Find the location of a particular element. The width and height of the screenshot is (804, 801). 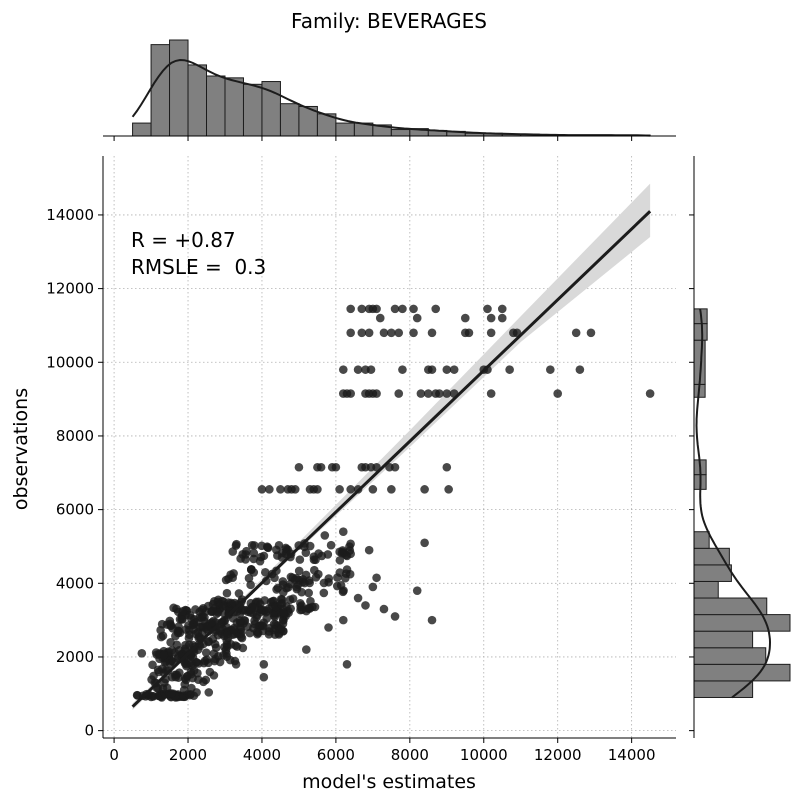

x-axis-label: model's estimates is located at coordinates (389, 782).